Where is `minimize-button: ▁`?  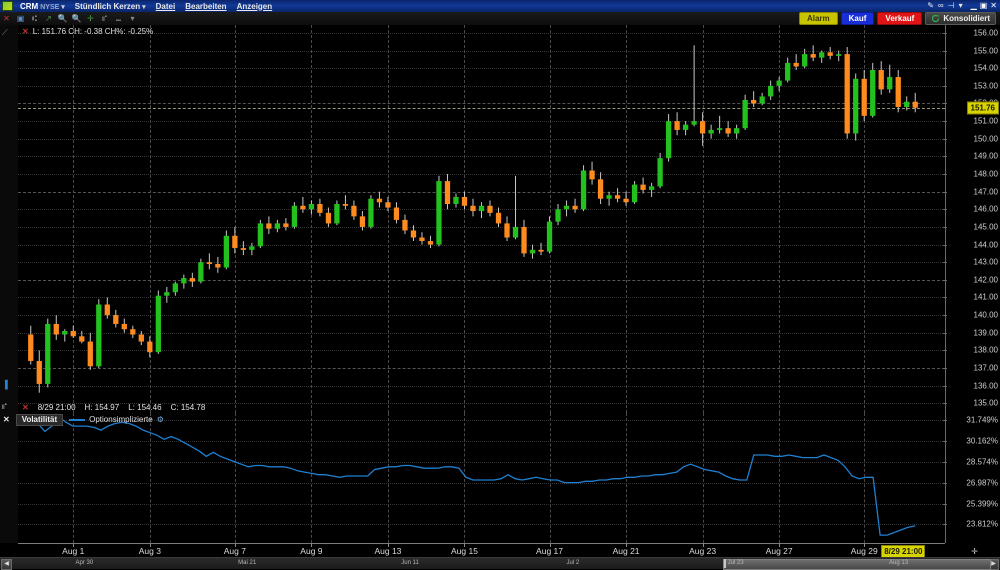
minimize-button: ▁ is located at coordinates (973, 5).